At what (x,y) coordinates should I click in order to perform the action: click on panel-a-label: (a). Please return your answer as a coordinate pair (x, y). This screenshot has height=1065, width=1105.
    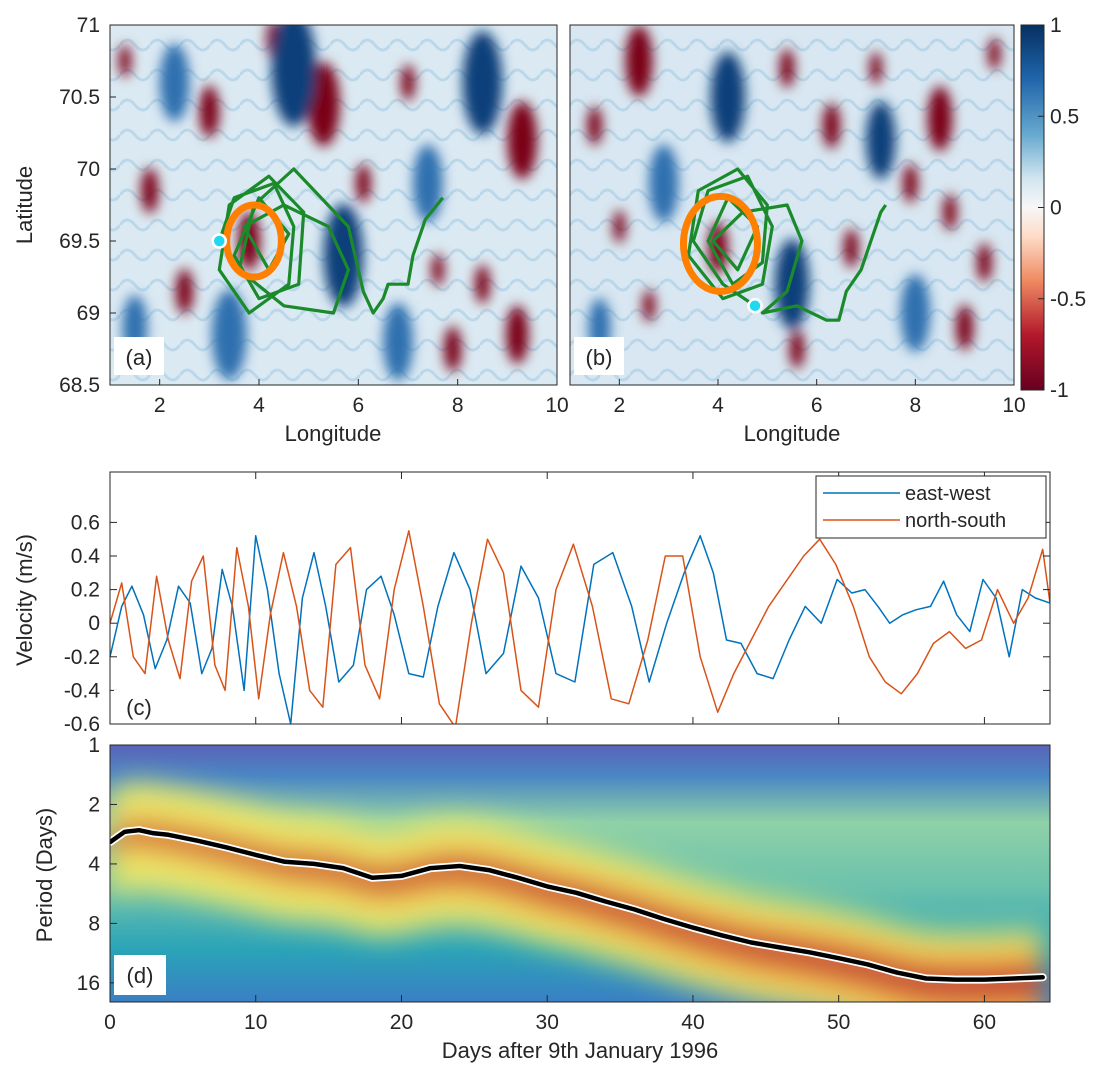
    Looking at the image, I should click on (139, 357).